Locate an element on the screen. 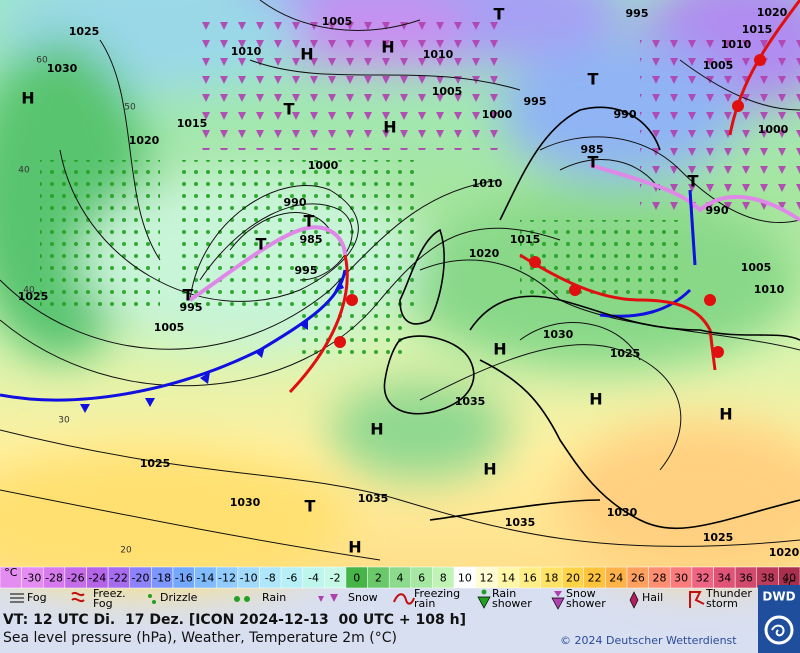 Image resolution: width=800 pixels, height=653 pixels. scale-label: 26 is located at coordinates (638, 578).